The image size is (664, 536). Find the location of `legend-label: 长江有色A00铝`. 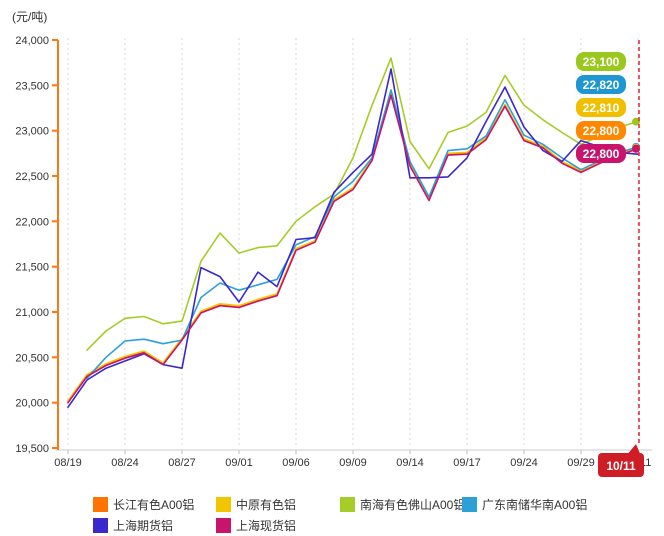

legend-label: 长江有色A00铝 is located at coordinates (154, 505).